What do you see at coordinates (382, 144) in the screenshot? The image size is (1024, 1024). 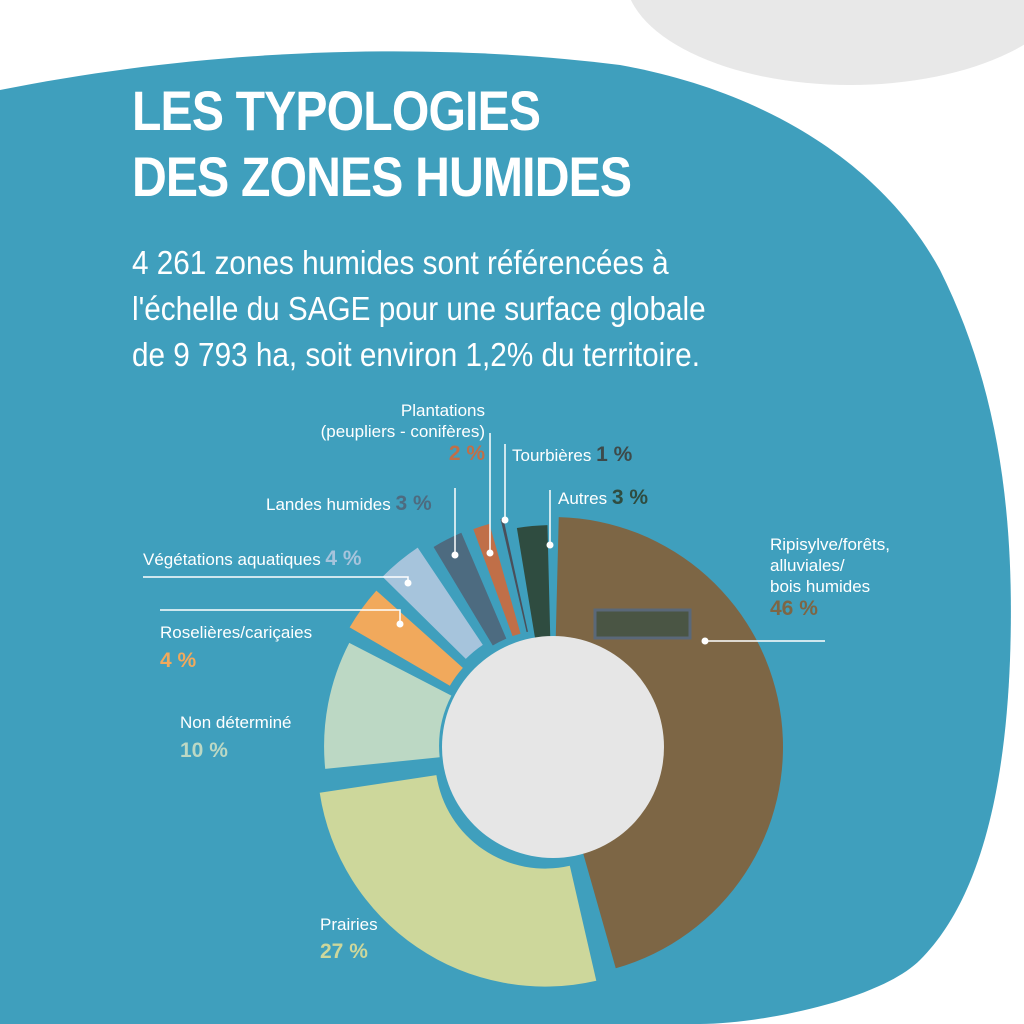 I see `page-title: LES TYPOLOGIES DES ZONES HUMIDES` at bounding box center [382, 144].